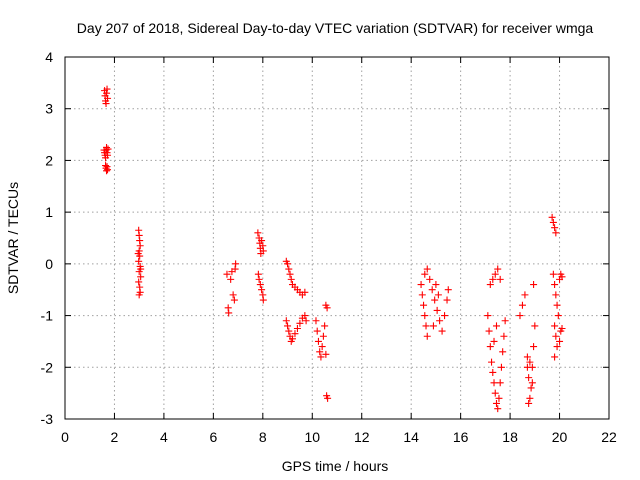  What do you see at coordinates (49, 109) in the screenshot?
I see `y-tick-label: 3` at bounding box center [49, 109].